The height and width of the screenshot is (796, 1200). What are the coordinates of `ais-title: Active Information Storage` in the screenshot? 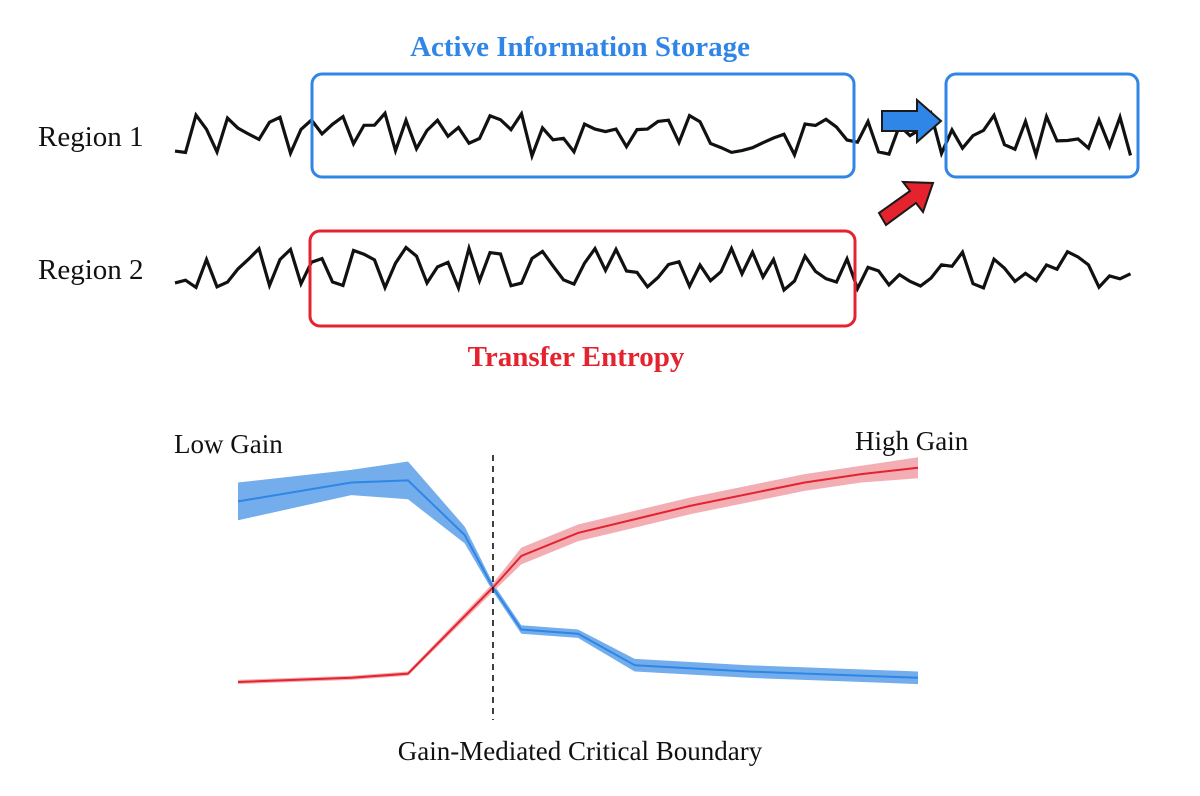 It's located at (580, 47).